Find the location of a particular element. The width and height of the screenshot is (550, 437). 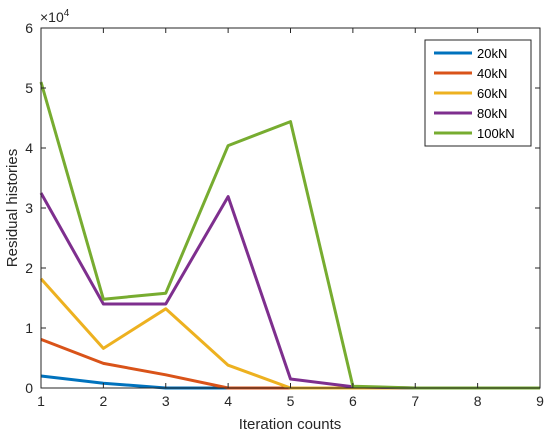

x-tick-label: 1 is located at coordinates (41, 401).